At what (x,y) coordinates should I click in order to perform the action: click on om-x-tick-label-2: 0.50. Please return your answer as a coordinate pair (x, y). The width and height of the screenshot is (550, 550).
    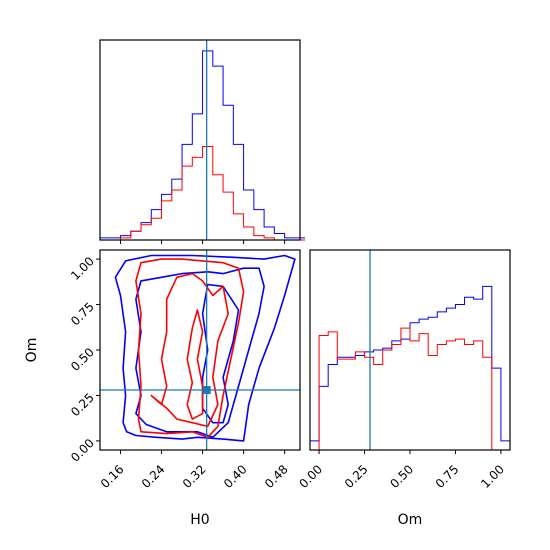
    Looking at the image, I should click on (401, 476).